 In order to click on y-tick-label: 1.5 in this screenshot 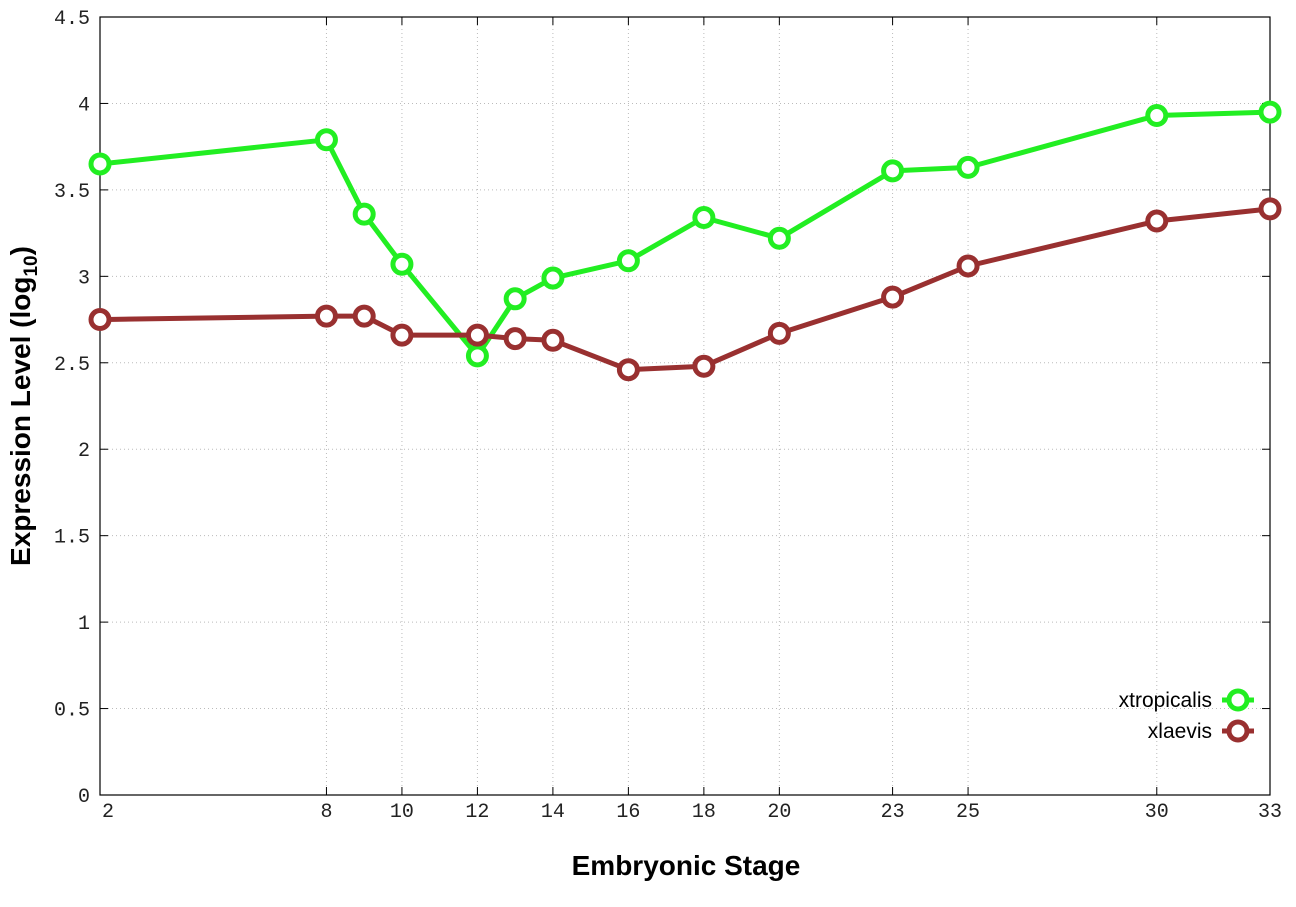, I will do `click(72, 538)`.